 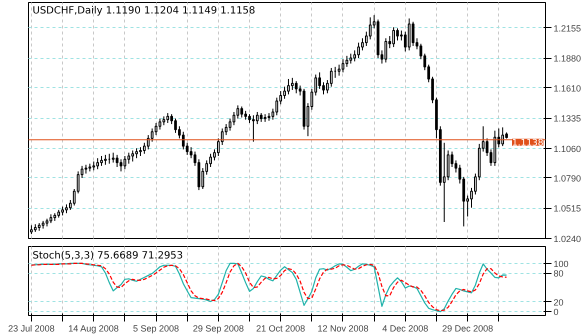 I want to click on y-tick-label: 1.1335, so click(x=568, y=119).